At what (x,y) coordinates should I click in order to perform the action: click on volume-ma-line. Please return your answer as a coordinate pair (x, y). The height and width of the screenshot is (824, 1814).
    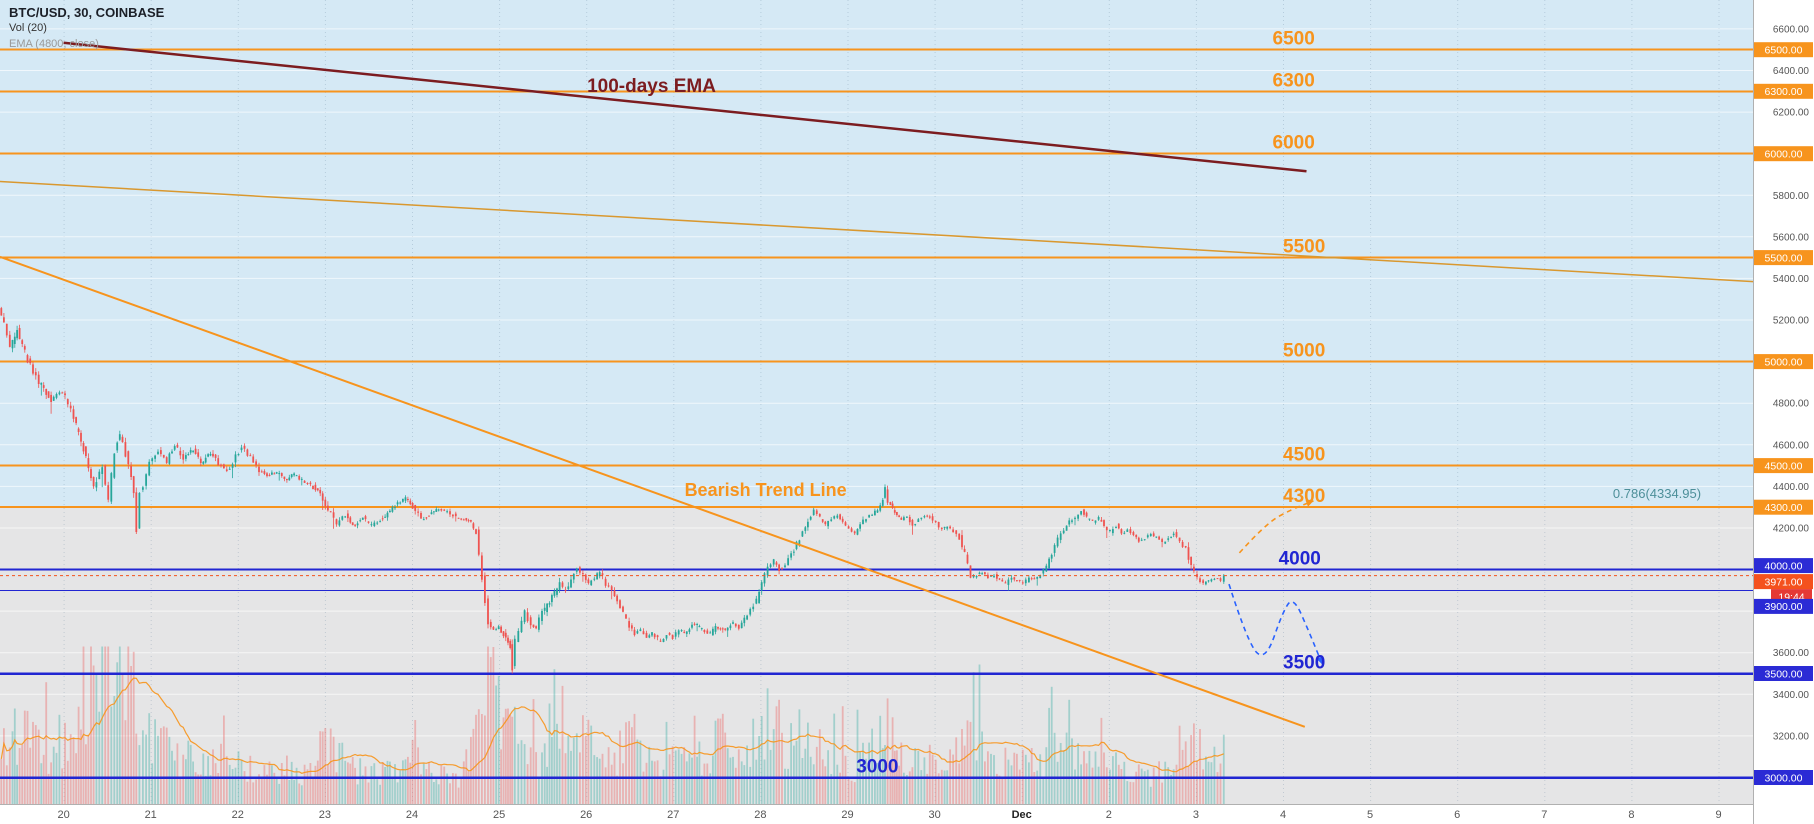
    Looking at the image, I should click on (612, 725).